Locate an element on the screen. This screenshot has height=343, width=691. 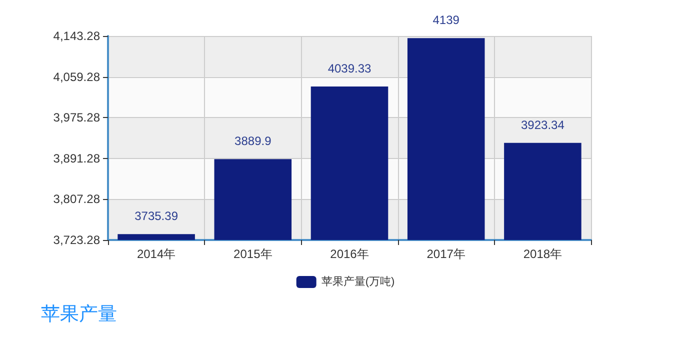
data-label: 3923.34 is located at coordinates (543, 125).